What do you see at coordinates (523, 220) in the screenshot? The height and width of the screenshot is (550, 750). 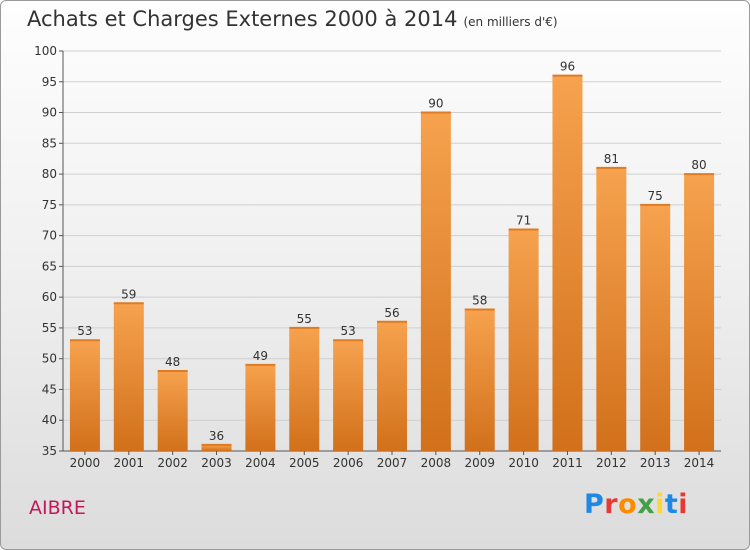 I see `data-label: 71` at bounding box center [523, 220].